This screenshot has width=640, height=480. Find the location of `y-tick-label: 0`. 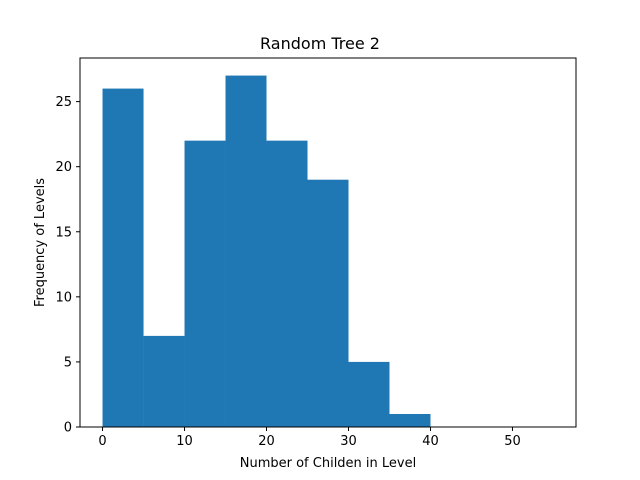

y-tick-label: 0 is located at coordinates (68, 428).